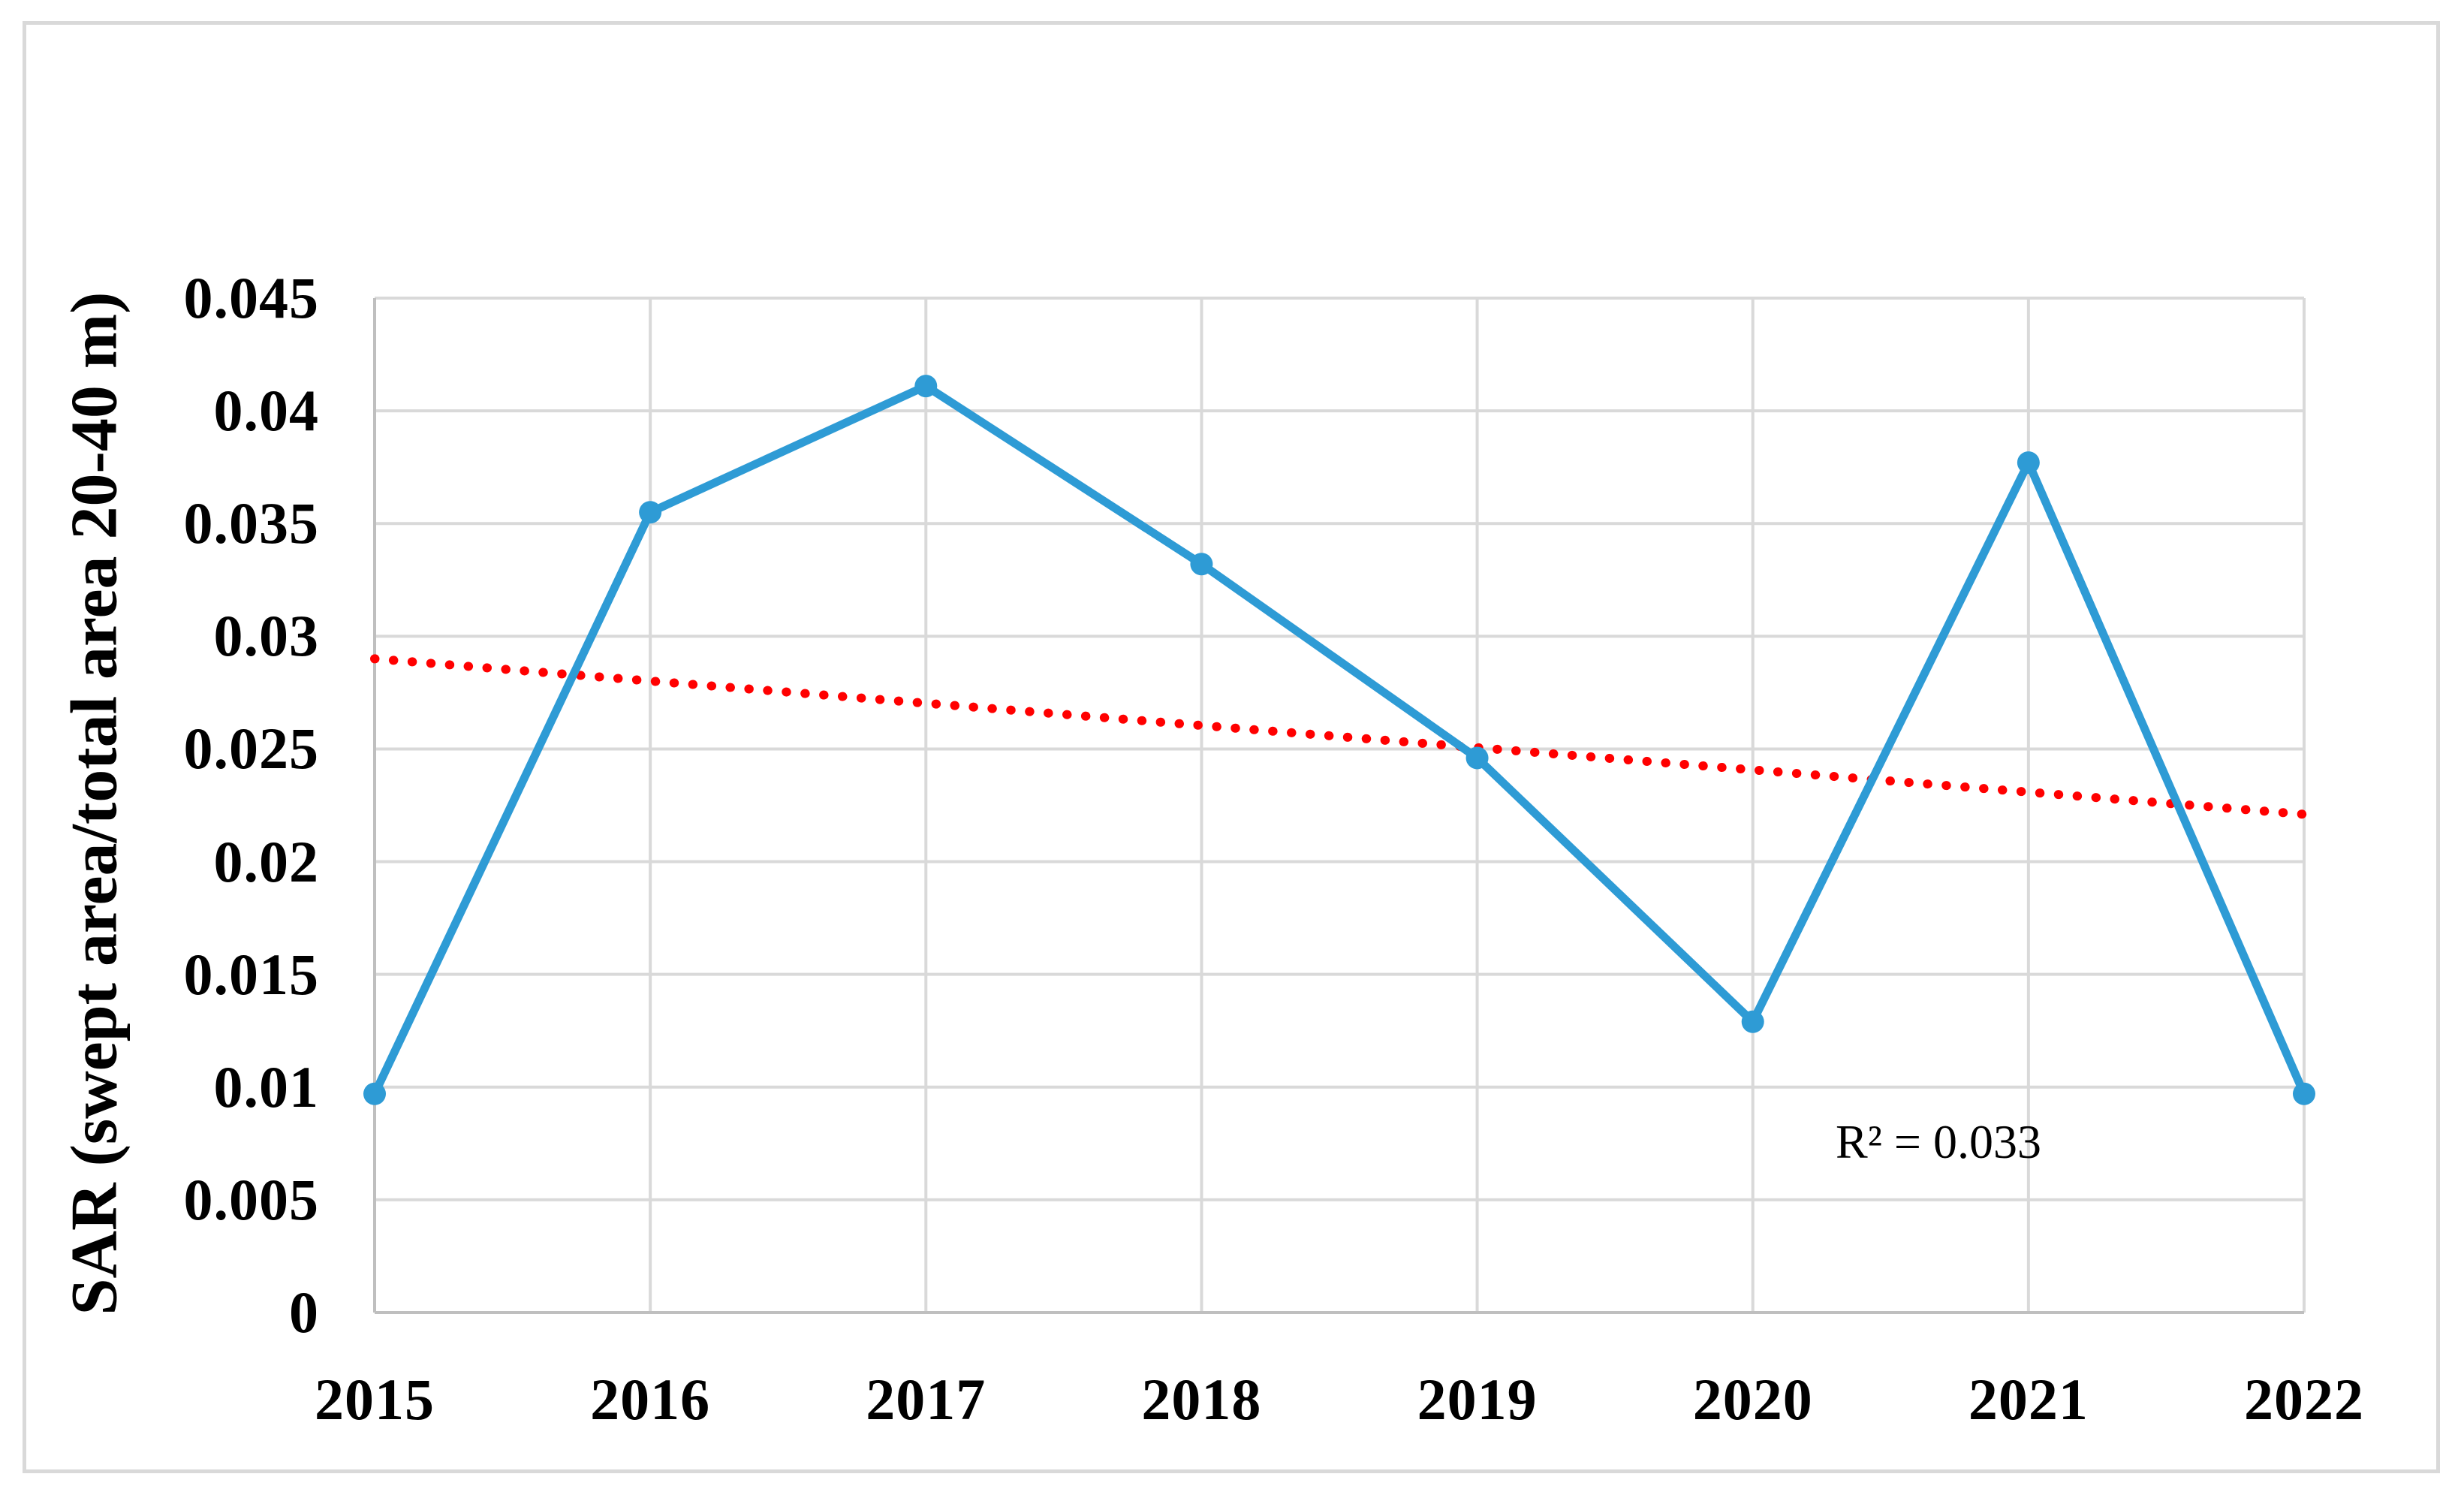  Describe the element at coordinates (1752, 1399) in the screenshot. I see `x-tick-label: 2020` at that location.